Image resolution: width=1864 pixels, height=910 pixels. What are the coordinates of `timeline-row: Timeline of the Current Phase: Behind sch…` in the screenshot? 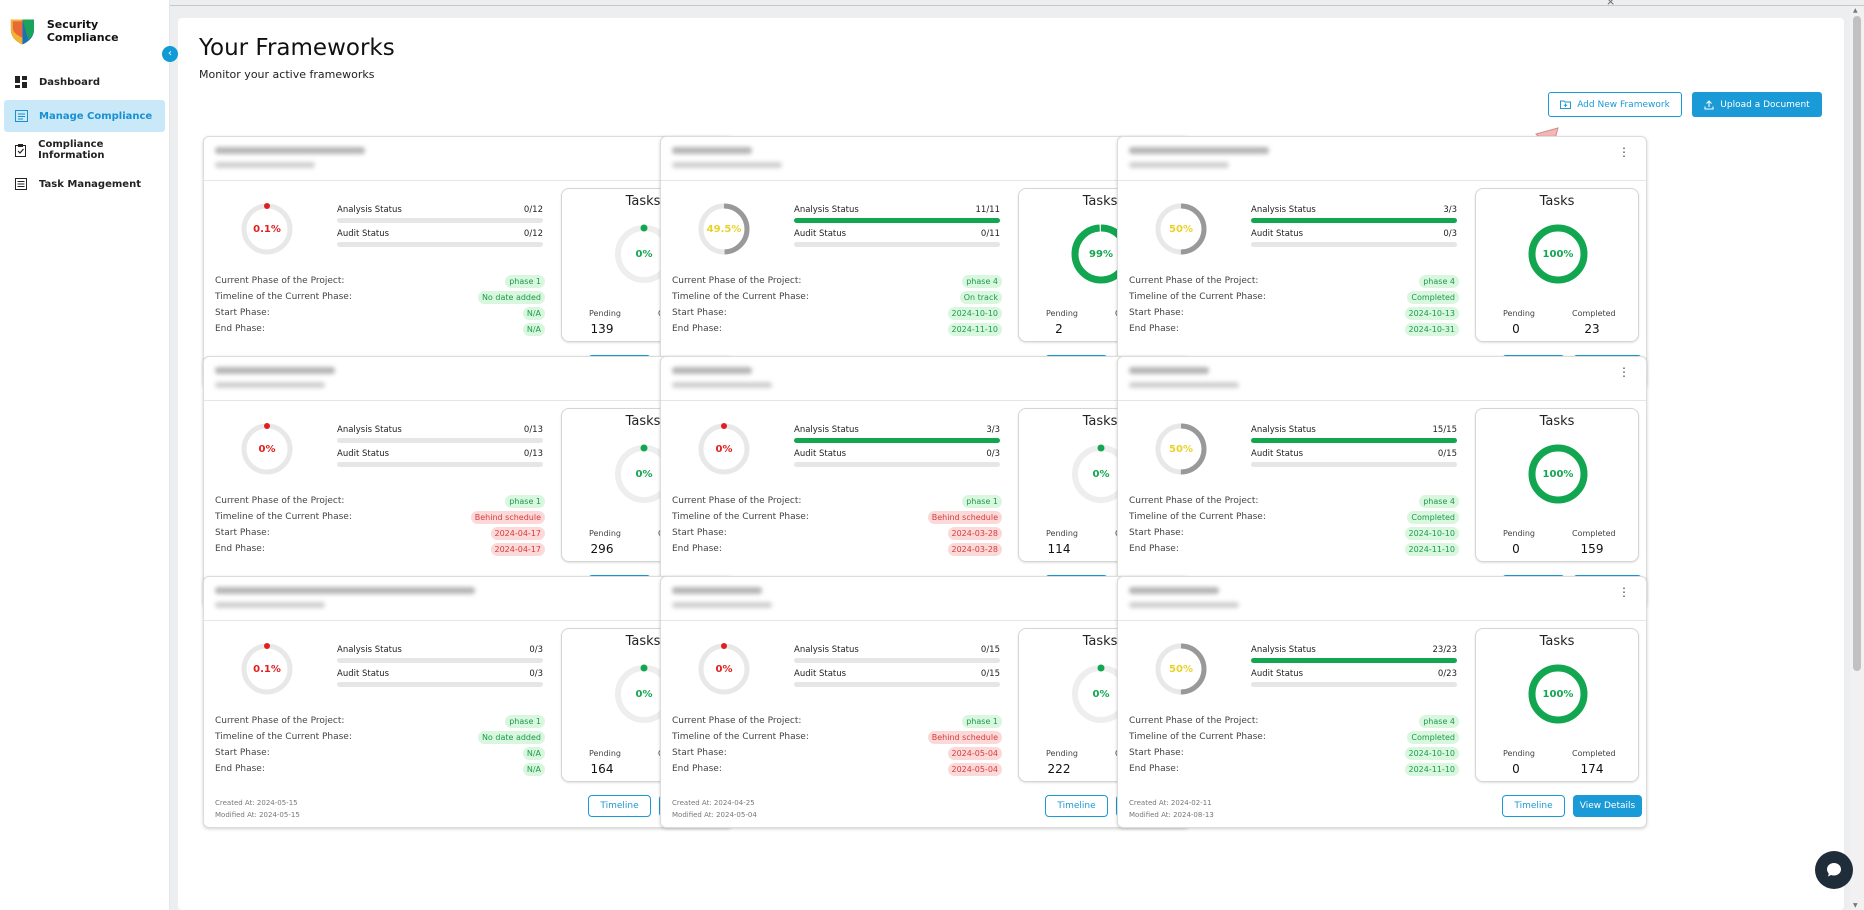 It's located at (837, 738).